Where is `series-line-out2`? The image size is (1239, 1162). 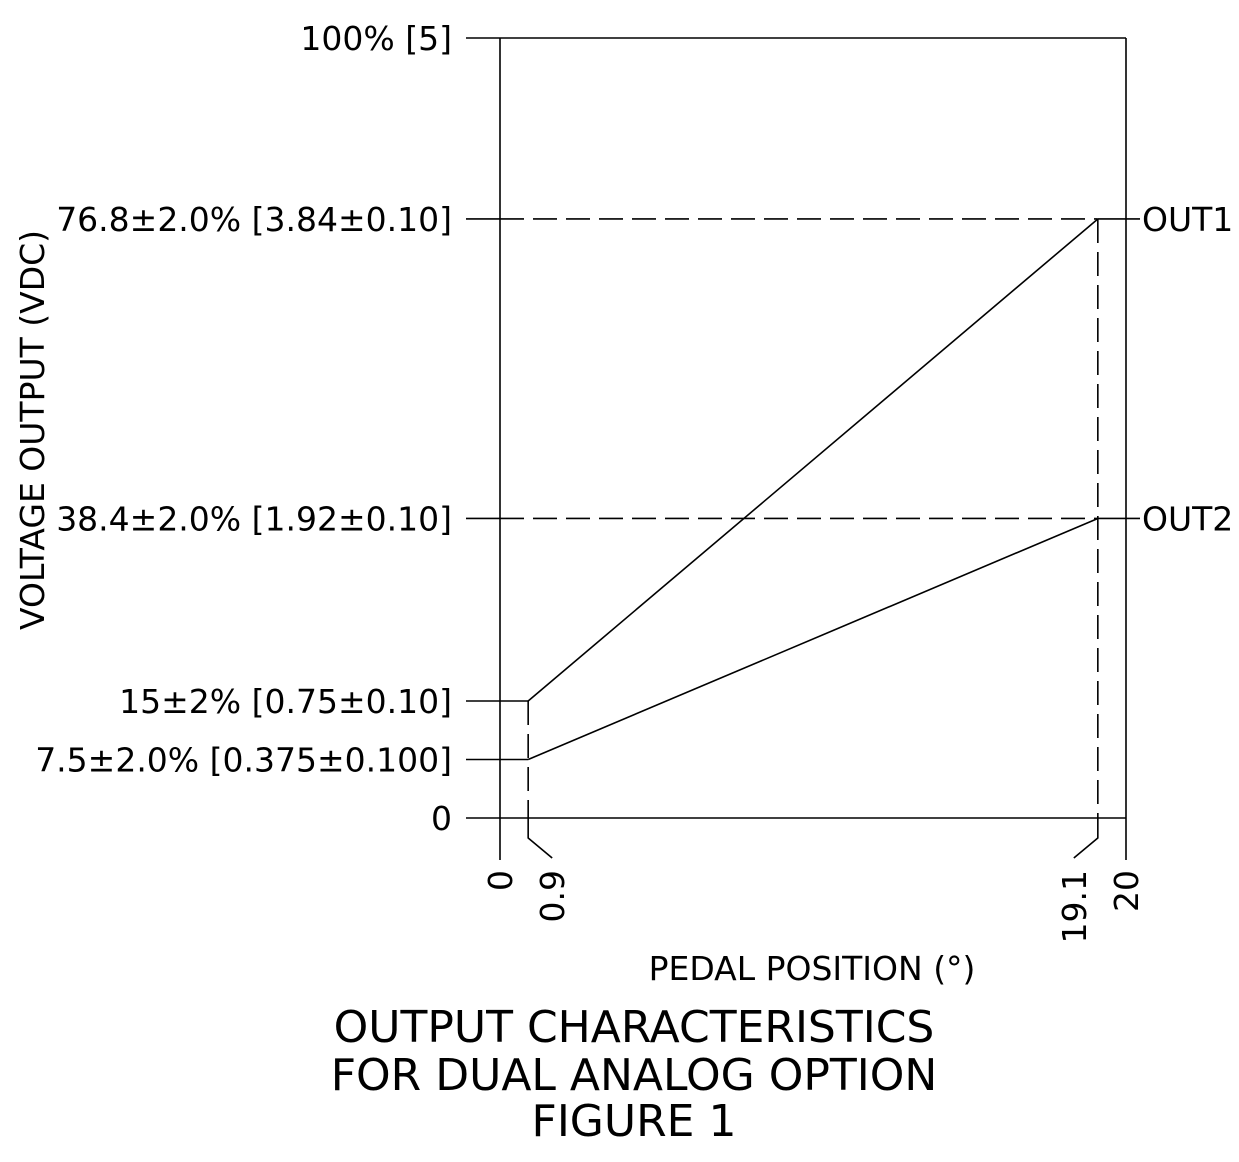 series-line-out2 is located at coordinates (813, 639).